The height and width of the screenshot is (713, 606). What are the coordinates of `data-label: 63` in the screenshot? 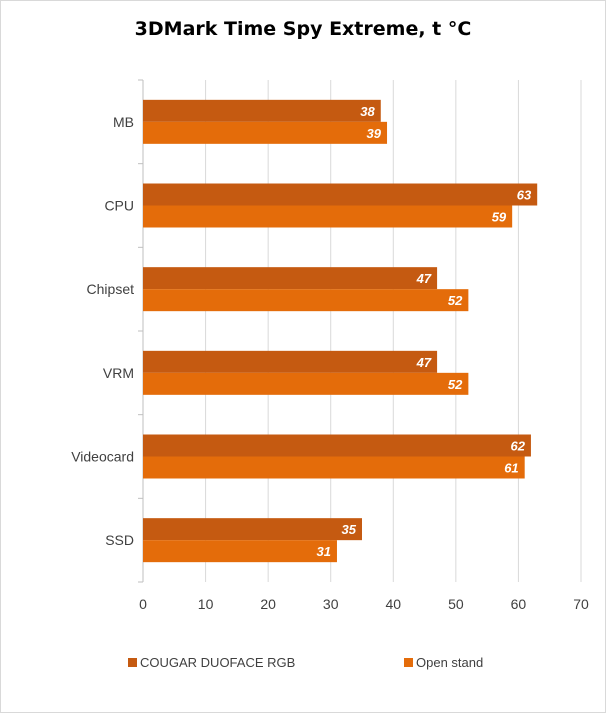 It's located at (524, 195).